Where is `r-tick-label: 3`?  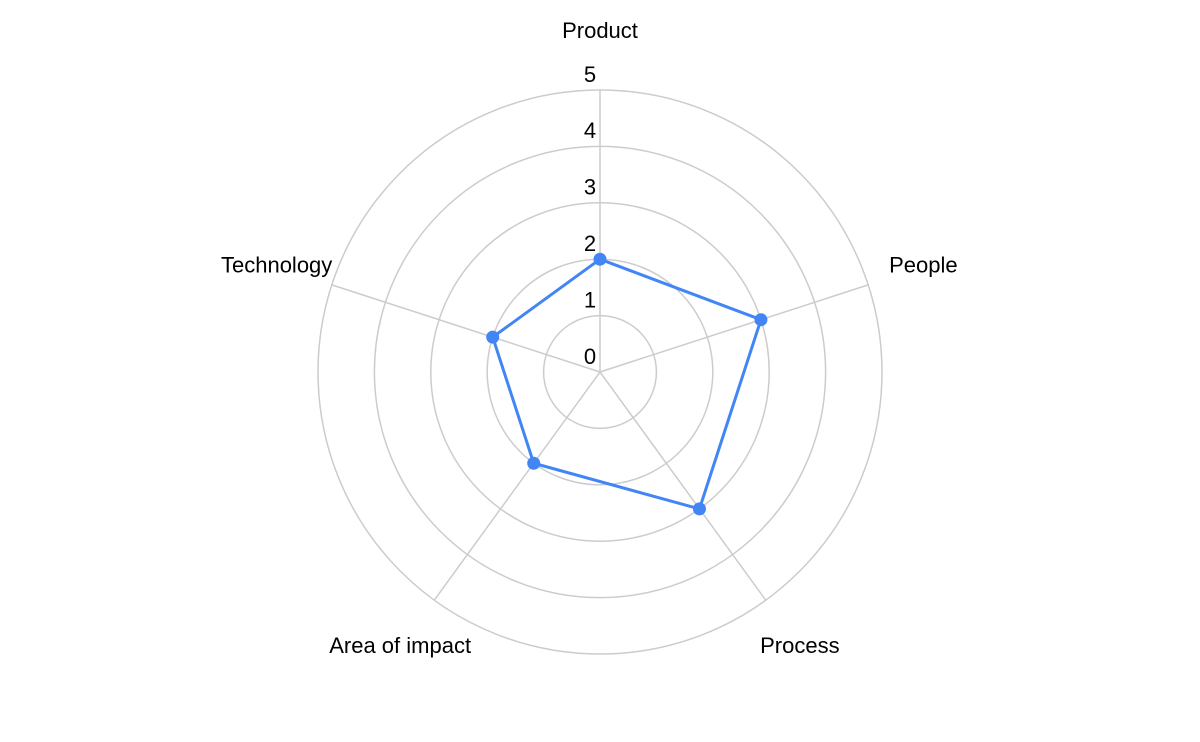
r-tick-label: 3 is located at coordinates (590, 187).